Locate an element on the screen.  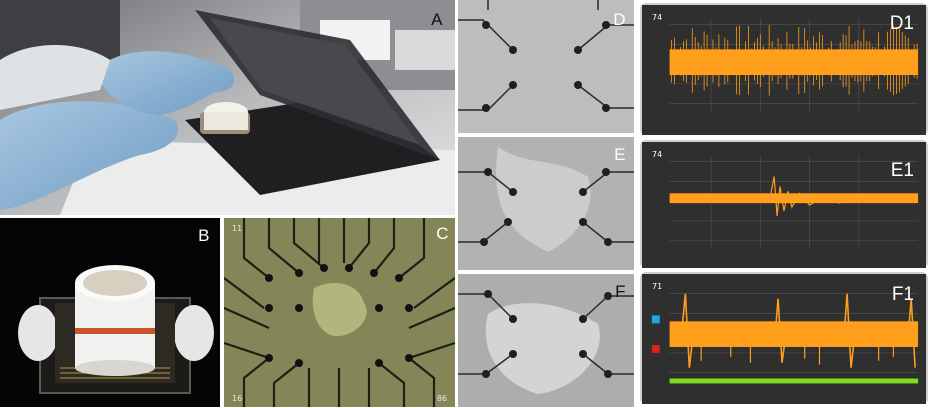
panel-b-label: B is located at coordinates (204, 235).